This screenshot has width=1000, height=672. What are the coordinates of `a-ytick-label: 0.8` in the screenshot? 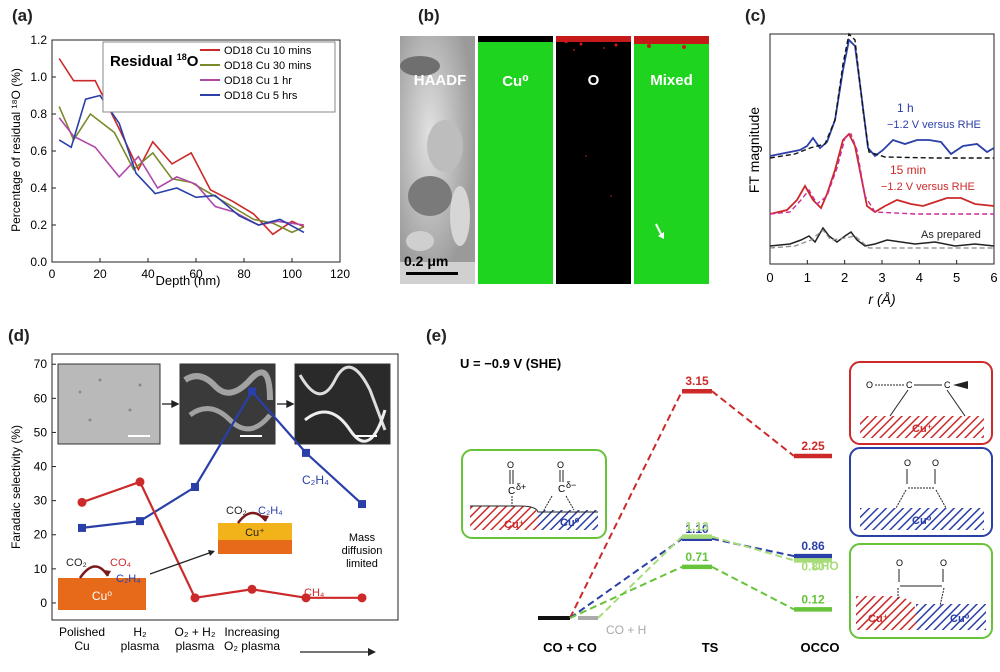 It's located at (38, 114).